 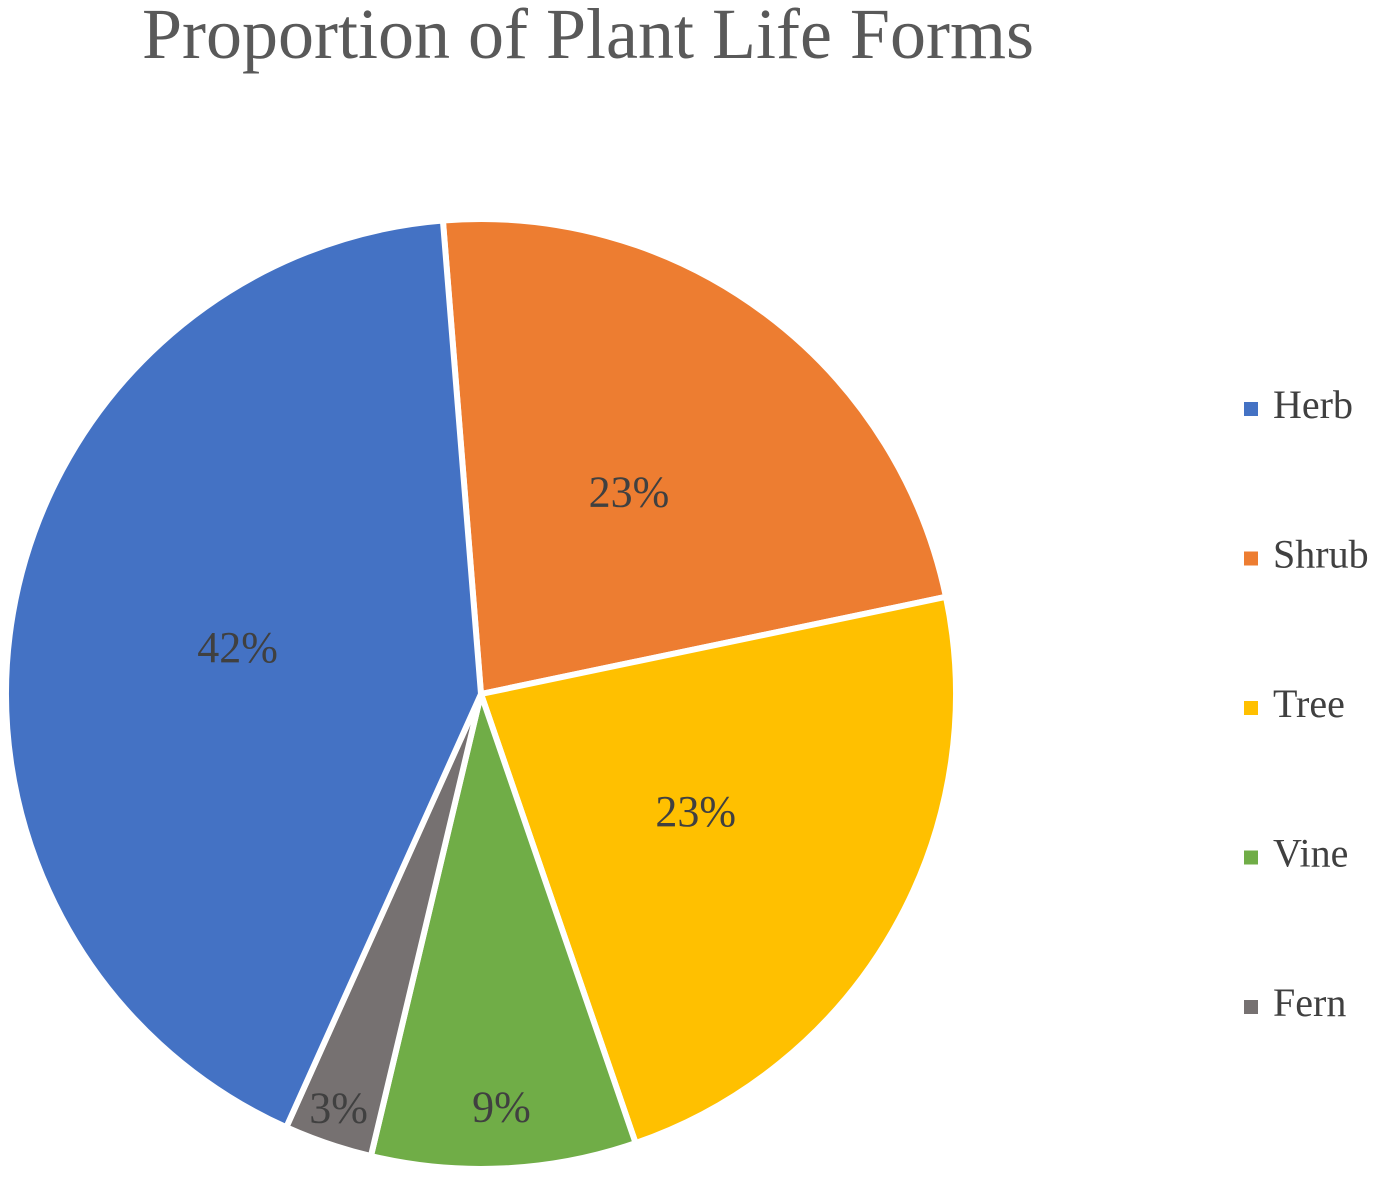 What do you see at coordinates (1251, 857) in the screenshot?
I see `legend-swatch-vine` at bounding box center [1251, 857].